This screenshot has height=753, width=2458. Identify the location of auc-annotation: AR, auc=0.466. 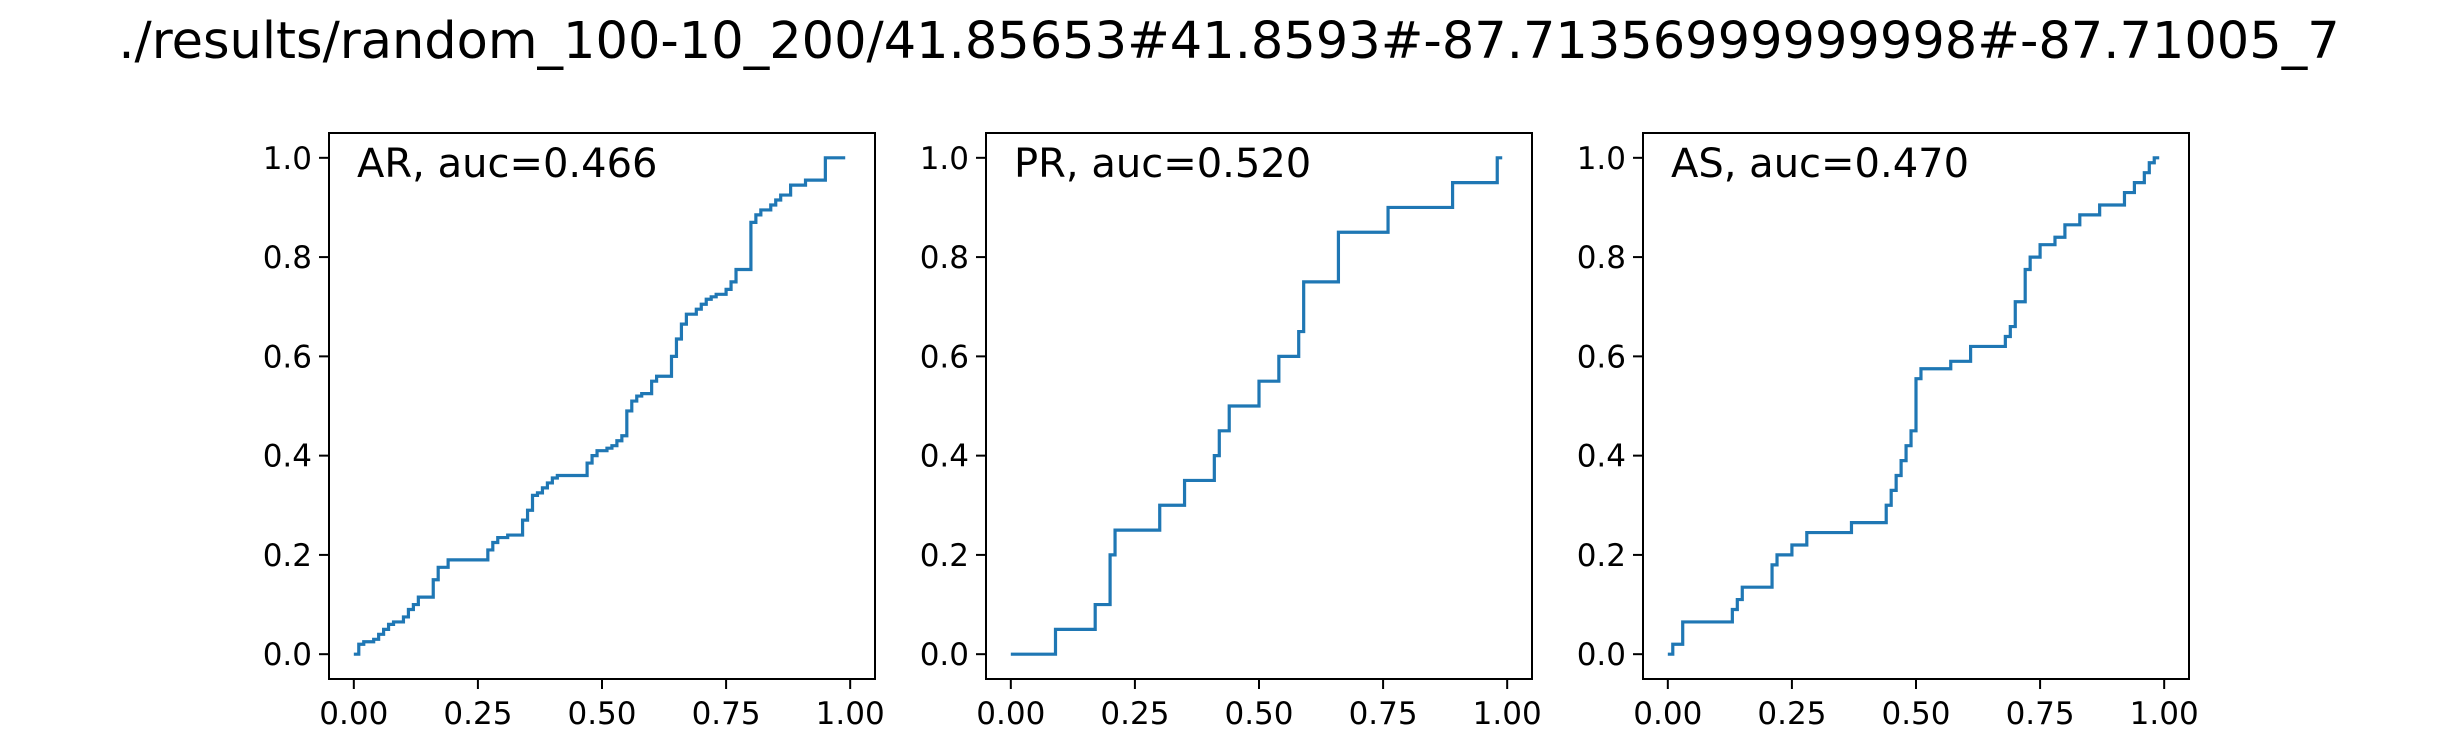
(507, 164).